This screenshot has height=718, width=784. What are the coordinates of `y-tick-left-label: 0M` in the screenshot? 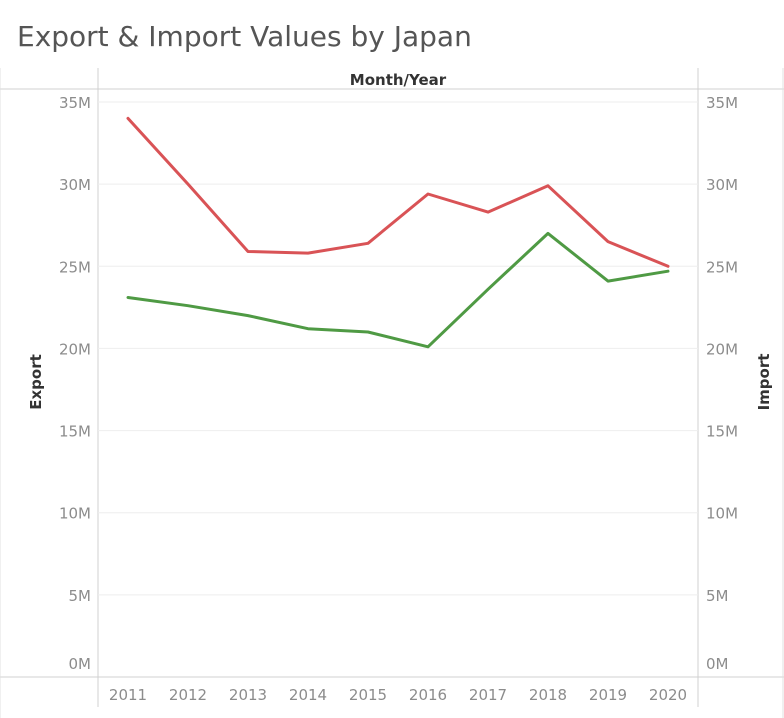 It's located at (80, 664).